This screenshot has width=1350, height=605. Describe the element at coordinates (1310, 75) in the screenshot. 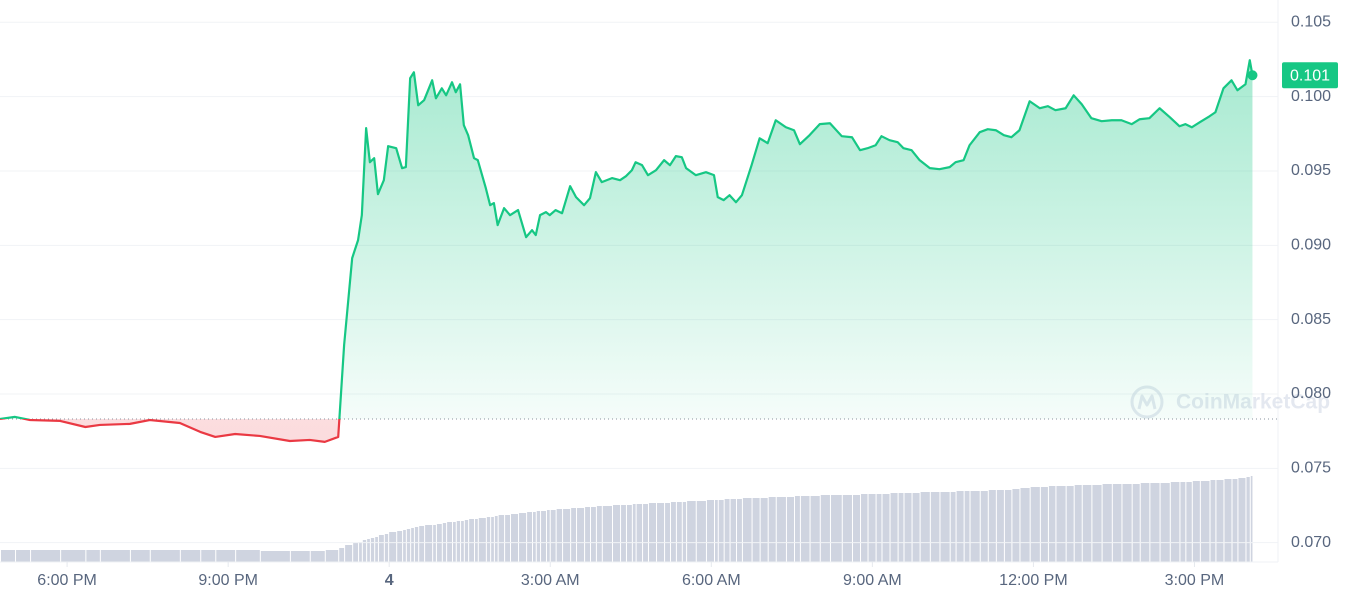

I see `current-price-tag` at that location.